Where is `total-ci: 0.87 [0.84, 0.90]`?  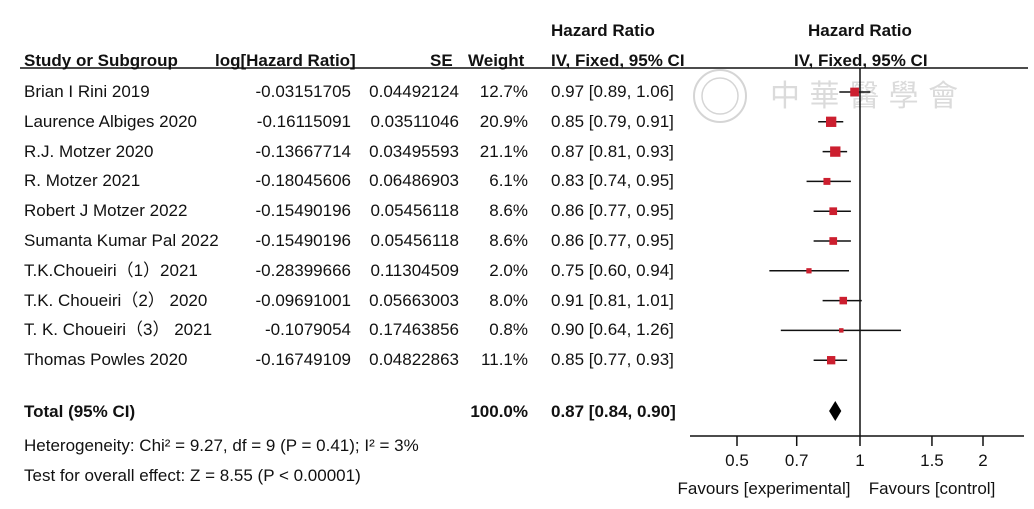
total-ci: 0.87 [0.84, 0.90] is located at coordinates (613, 411).